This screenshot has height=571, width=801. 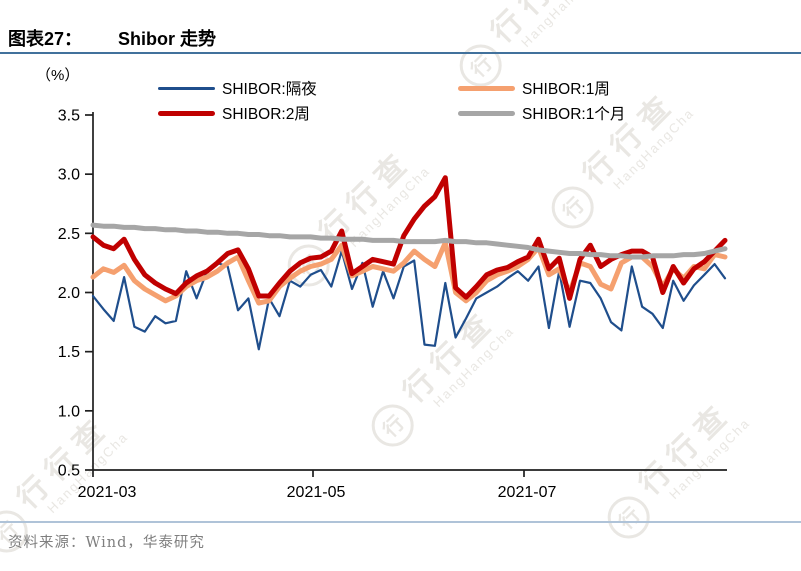 What do you see at coordinates (400, 53) in the screenshot?
I see `title-divider` at bounding box center [400, 53].